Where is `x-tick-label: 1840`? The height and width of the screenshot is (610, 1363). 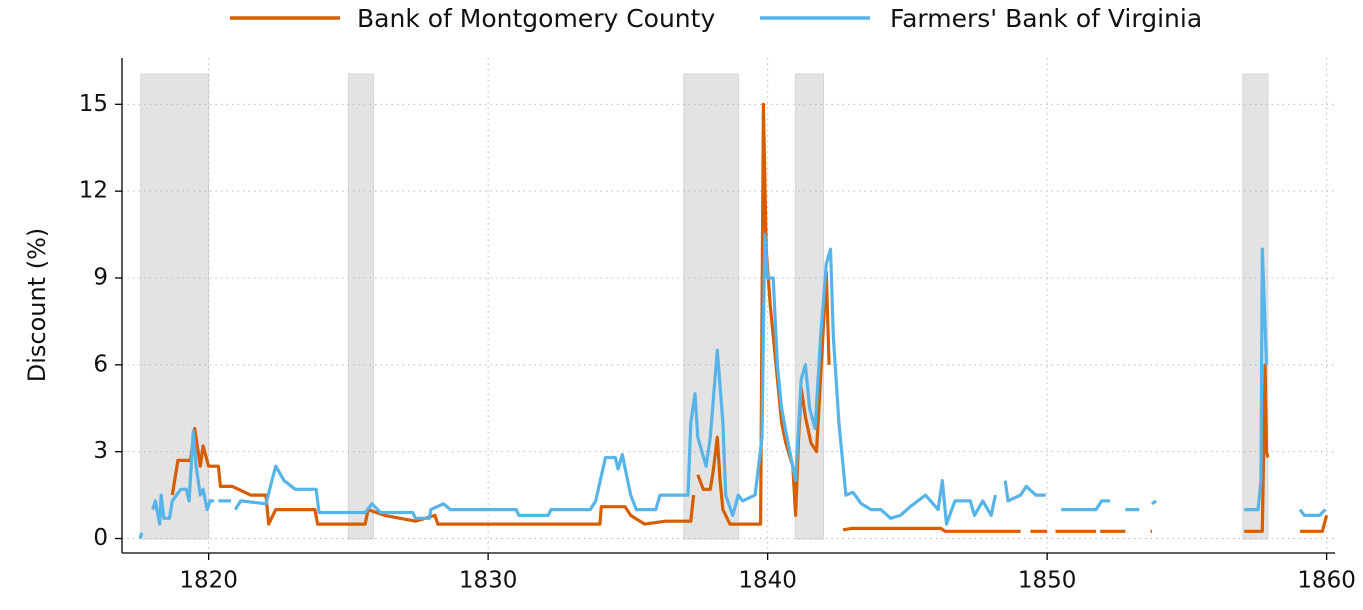
x-tick-label: 1840 is located at coordinates (767, 581).